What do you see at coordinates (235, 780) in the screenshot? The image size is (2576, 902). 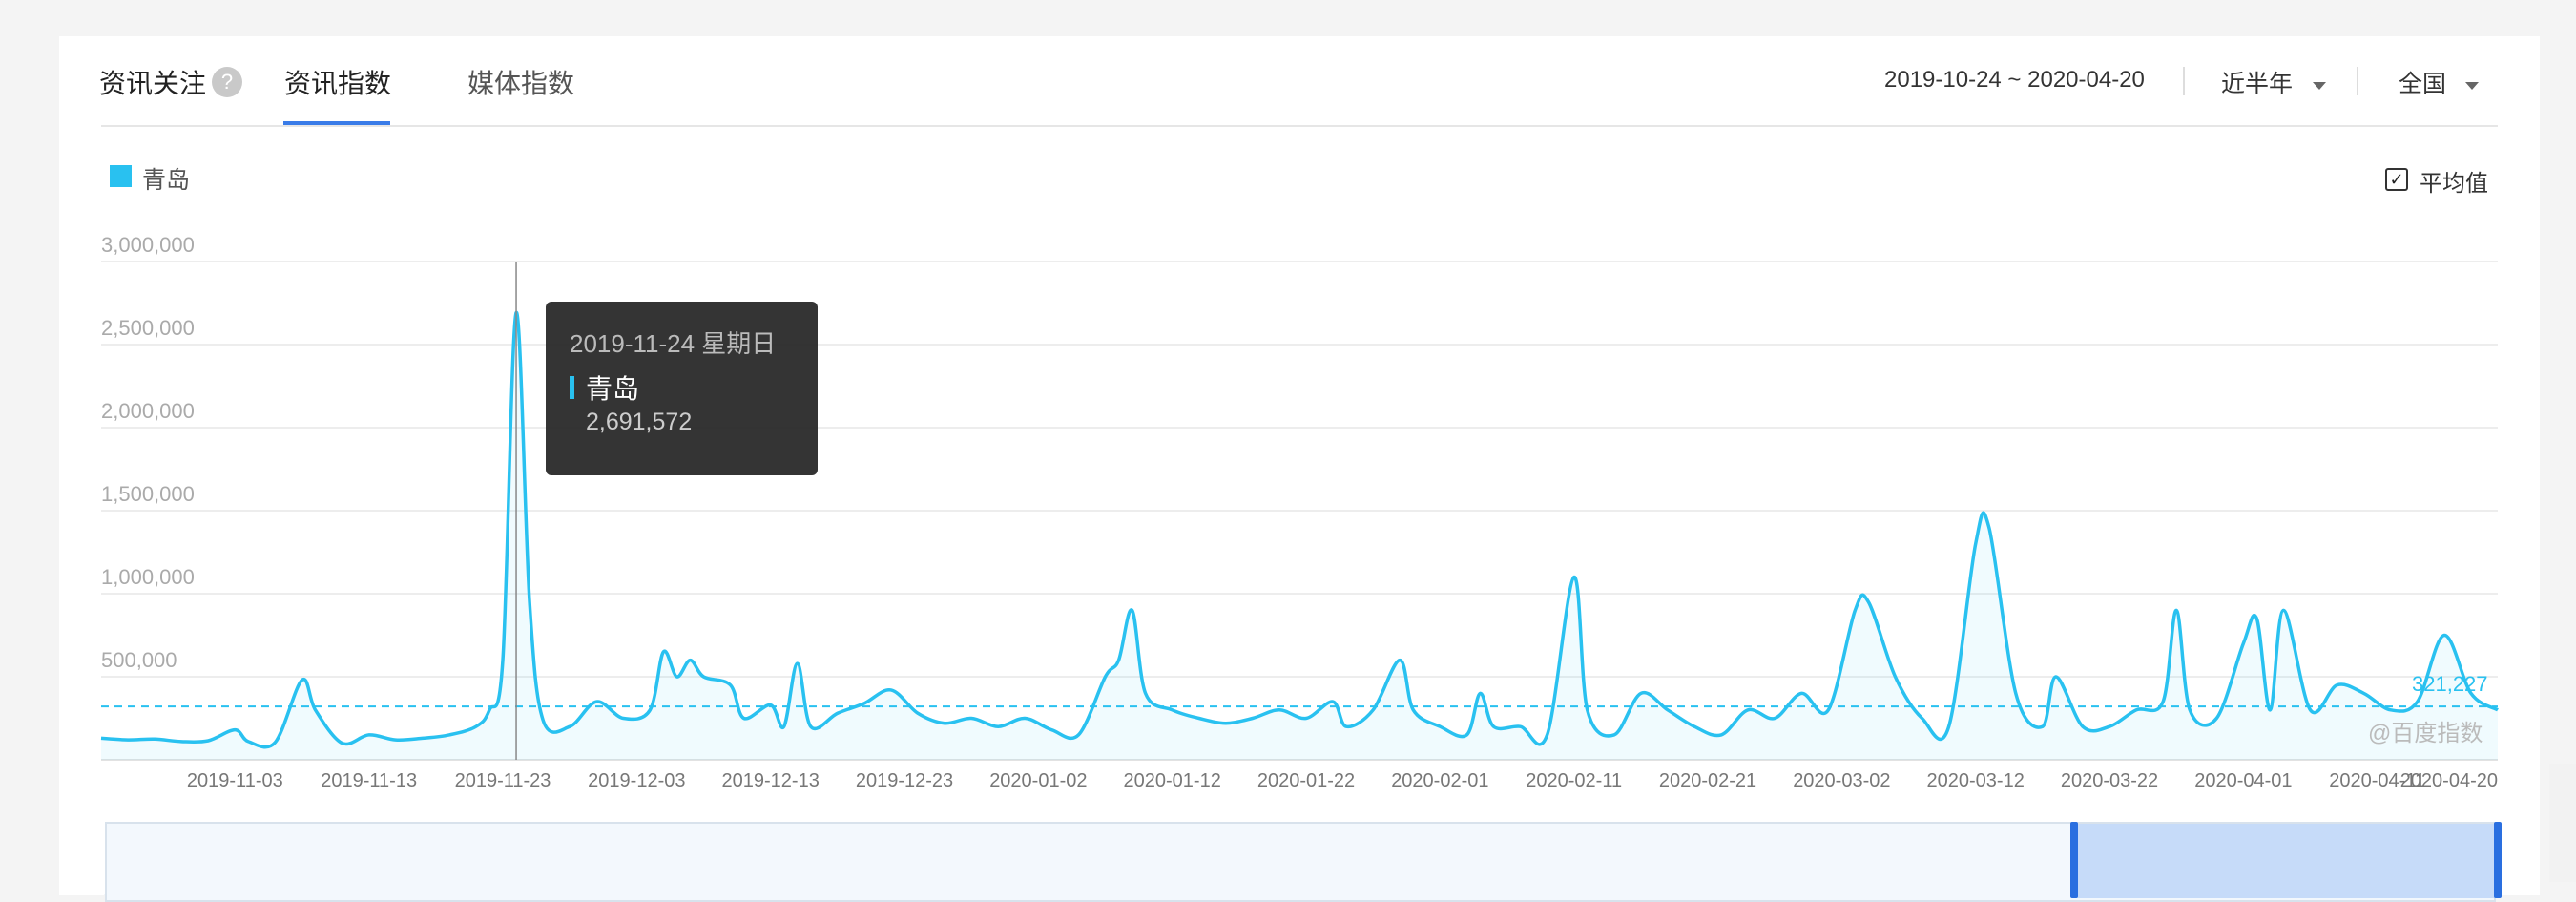 I see `x-tick-label: 2019-11-03` at bounding box center [235, 780].